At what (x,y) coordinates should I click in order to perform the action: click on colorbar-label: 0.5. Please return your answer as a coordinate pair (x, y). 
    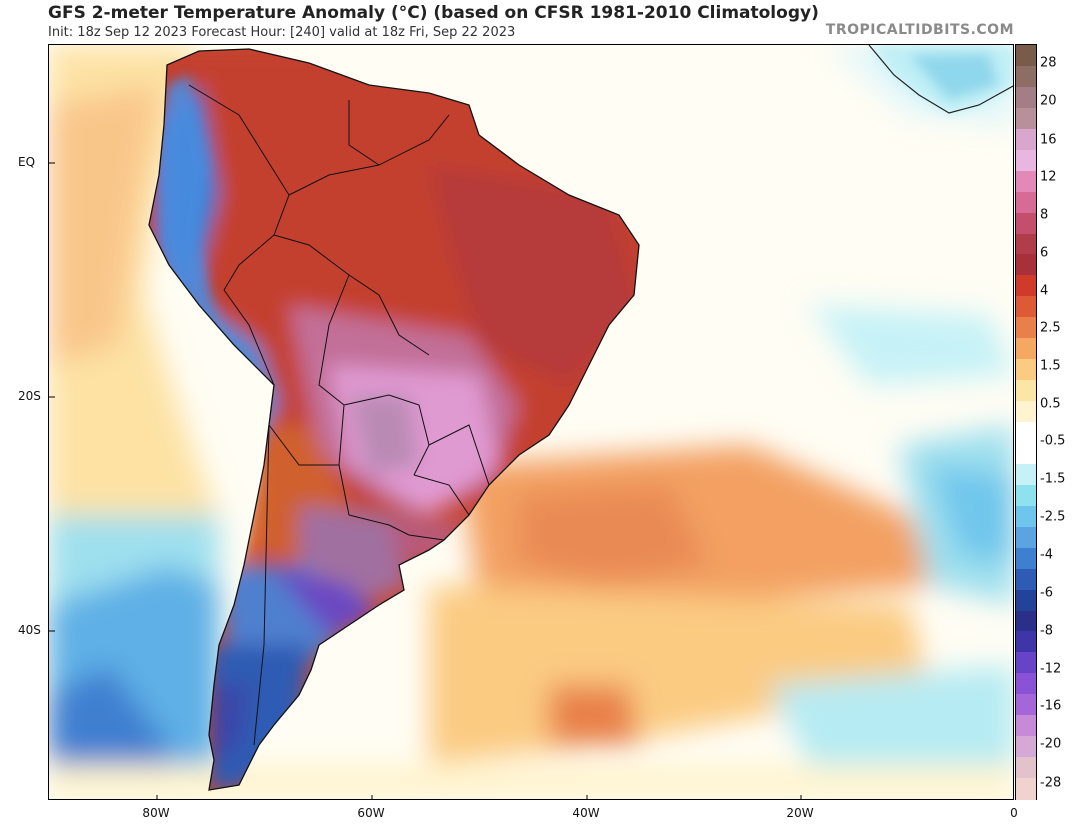
    Looking at the image, I should click on (1050, 404).